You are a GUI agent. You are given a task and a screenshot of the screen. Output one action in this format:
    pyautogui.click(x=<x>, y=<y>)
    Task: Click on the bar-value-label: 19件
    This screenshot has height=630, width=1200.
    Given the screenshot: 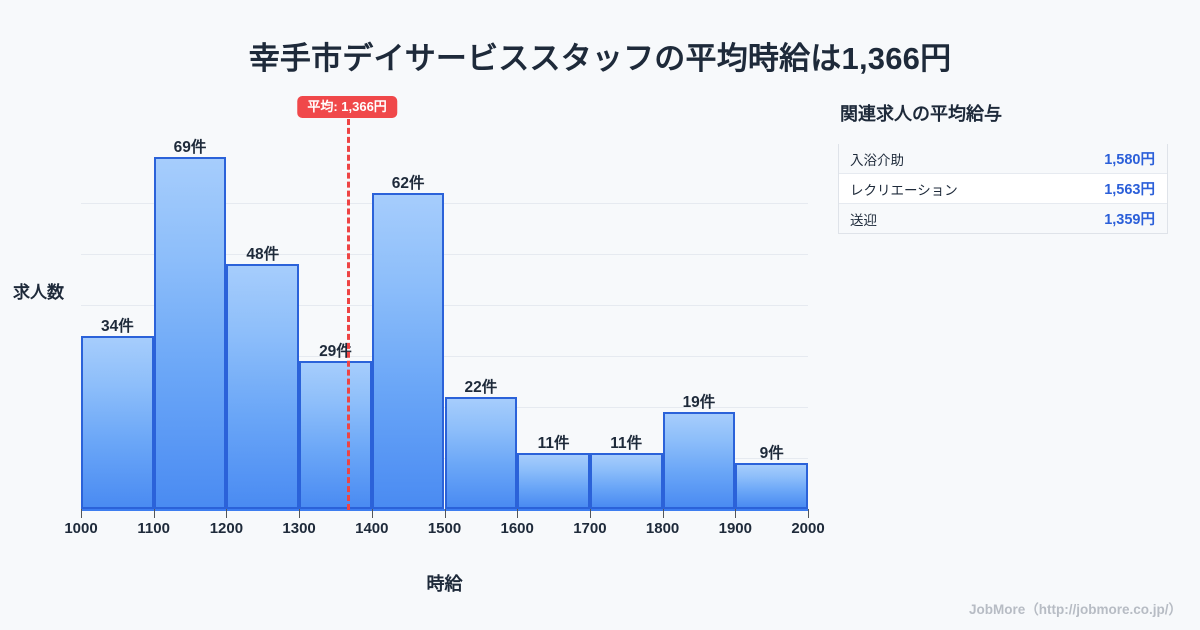 What is the action you would take?
    pyautogui.click(x=699, y=403)
    